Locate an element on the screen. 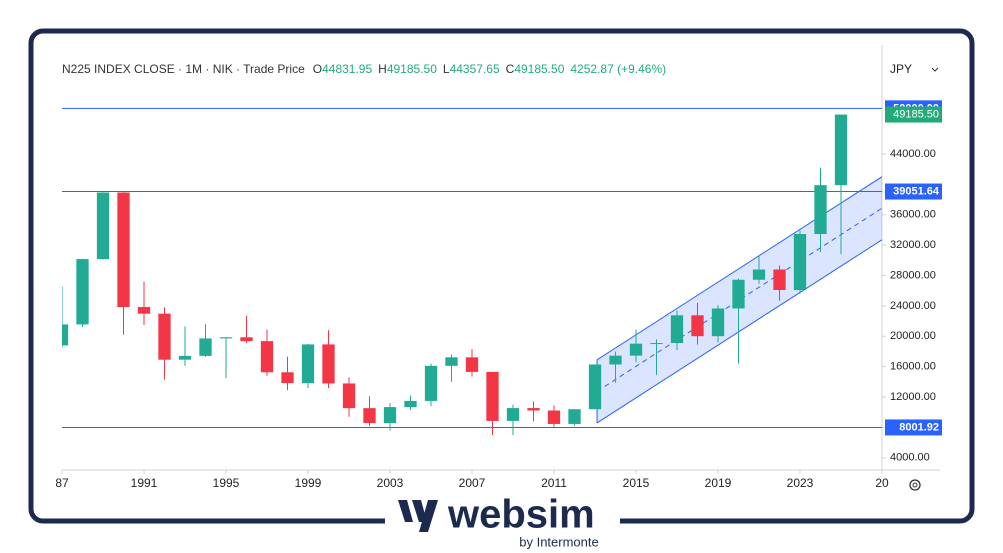 This screenshot has height=553, width=1003. x-tick-label: 2003 is located at coordinates (390, 483).